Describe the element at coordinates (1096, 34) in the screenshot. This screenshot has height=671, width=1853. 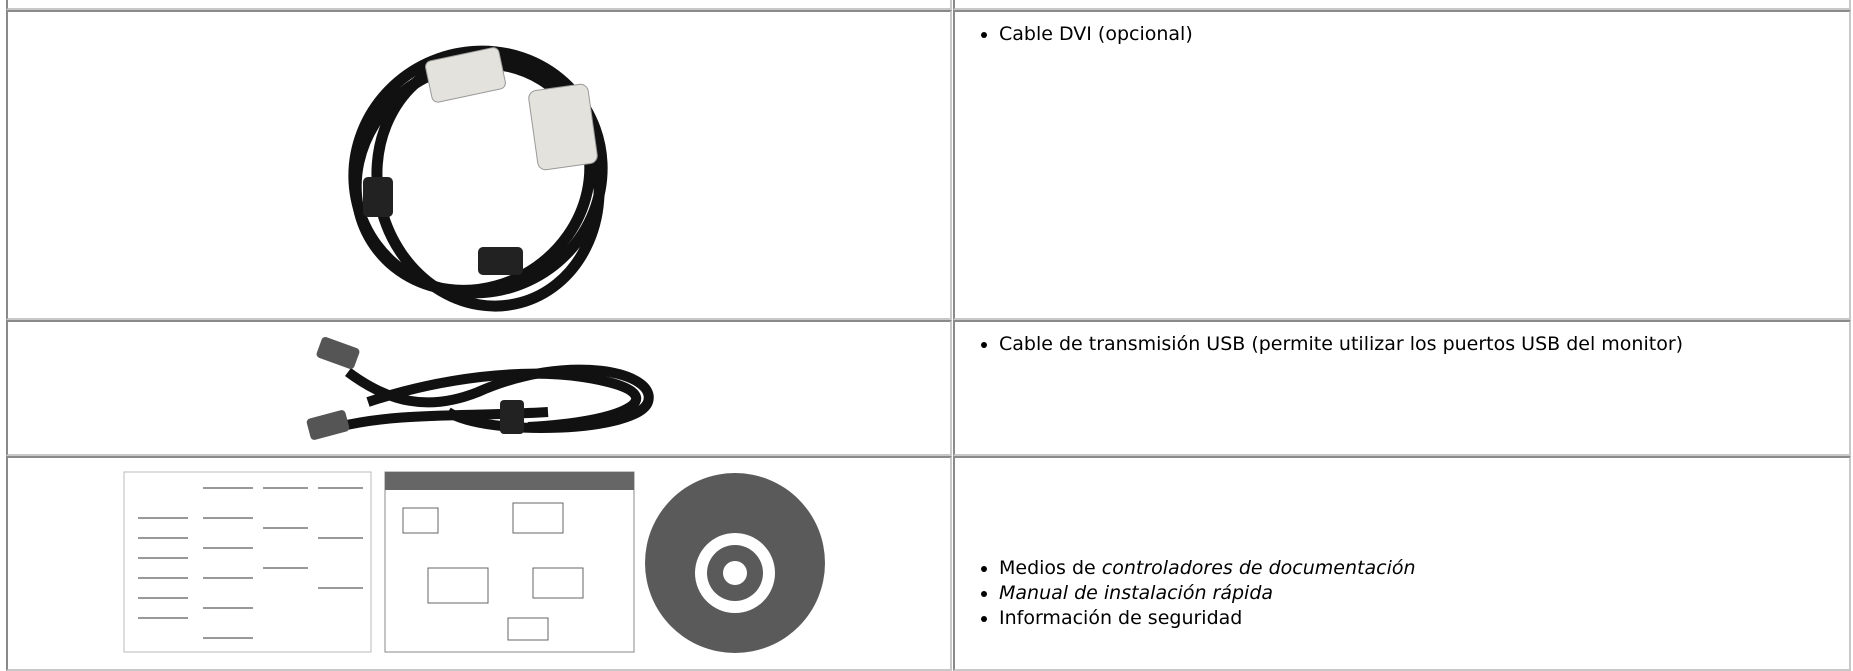
I see `item-text: Cable DVI (opcional)` at that location.